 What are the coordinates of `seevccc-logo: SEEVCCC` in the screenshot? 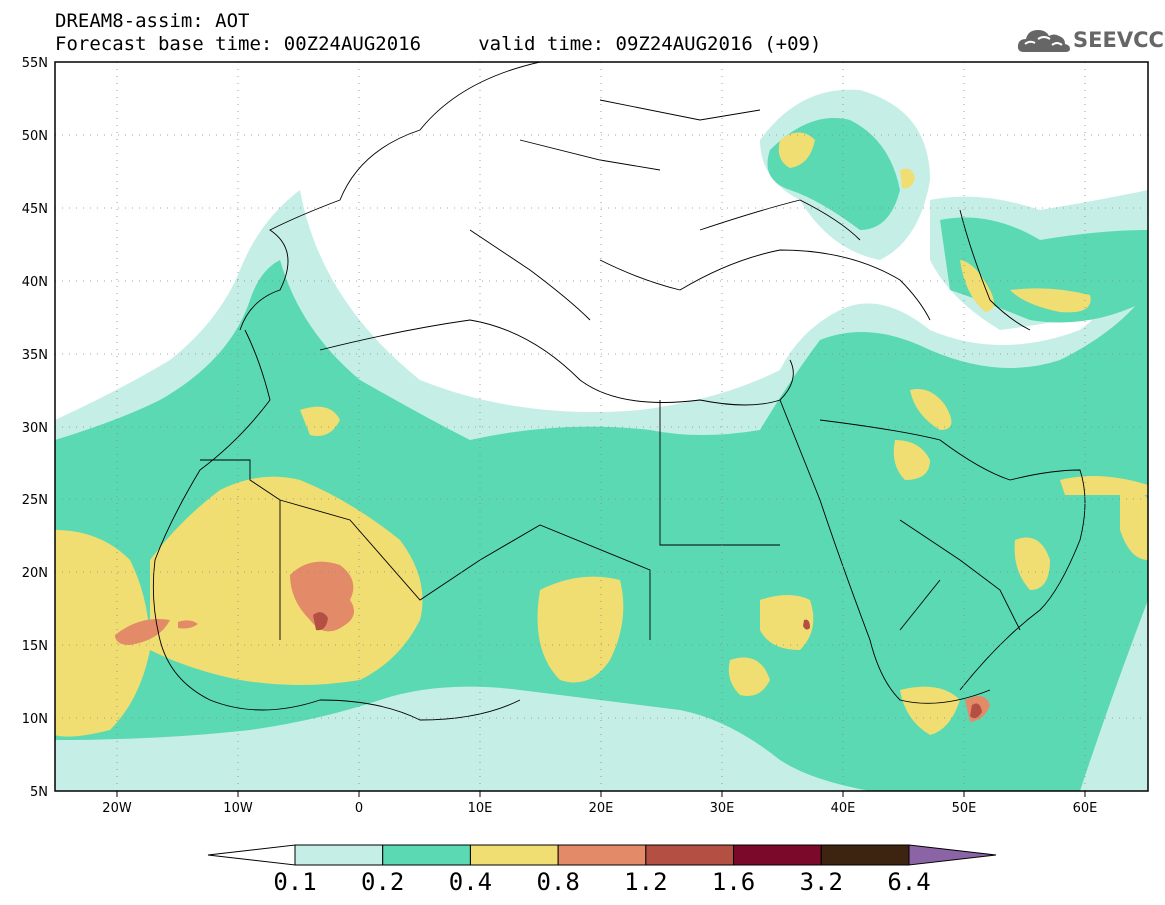 It's located at (1090, 41).